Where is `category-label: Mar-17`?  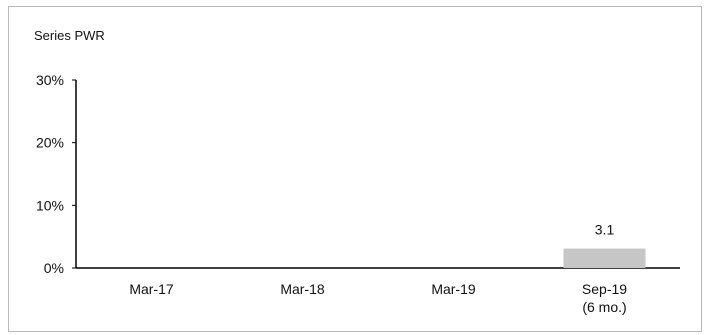
category-label: Mar-17 is located at coordinates (151, 289).